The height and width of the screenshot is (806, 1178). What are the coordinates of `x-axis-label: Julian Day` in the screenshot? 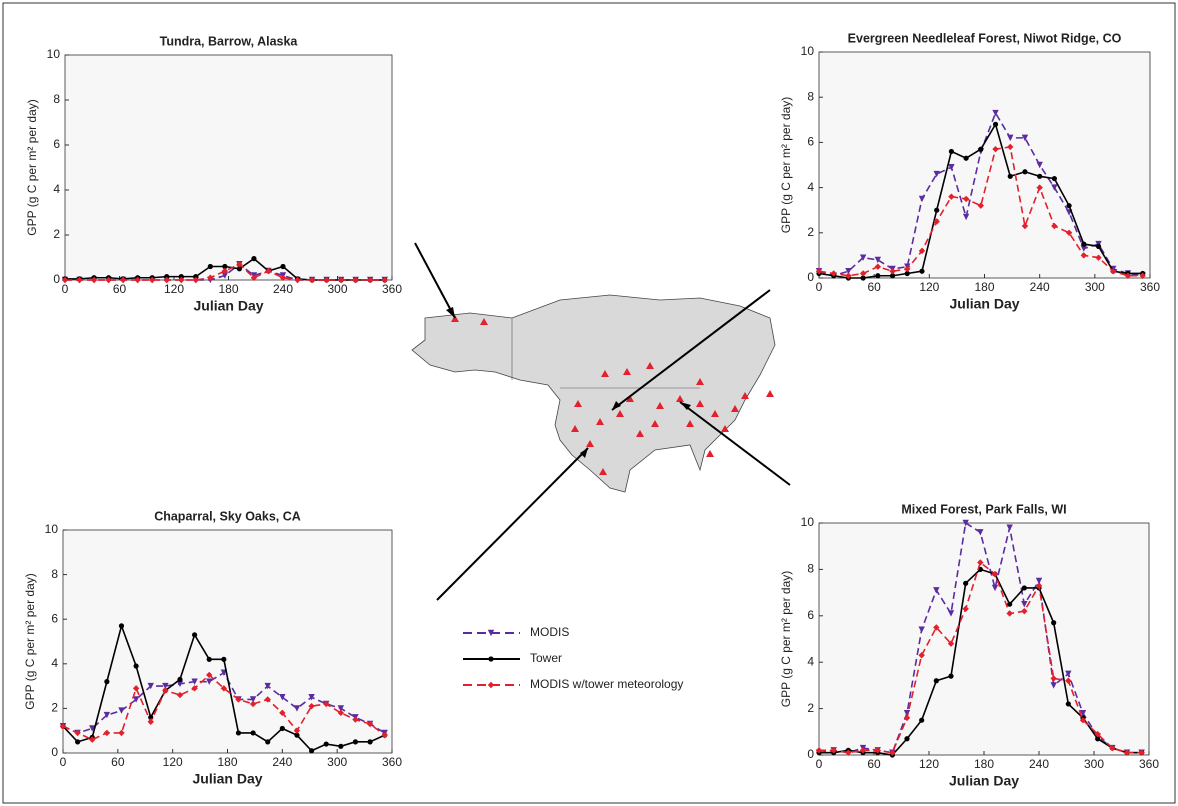 It's located at (228, 306).